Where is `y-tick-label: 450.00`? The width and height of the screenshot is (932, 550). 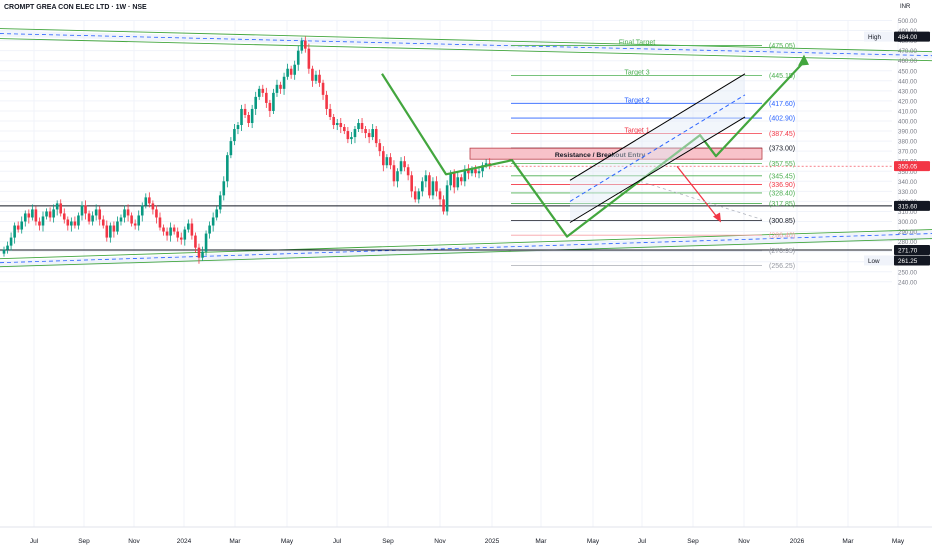
y-tick-label: 450.00 is located at coordinates (907, 71).